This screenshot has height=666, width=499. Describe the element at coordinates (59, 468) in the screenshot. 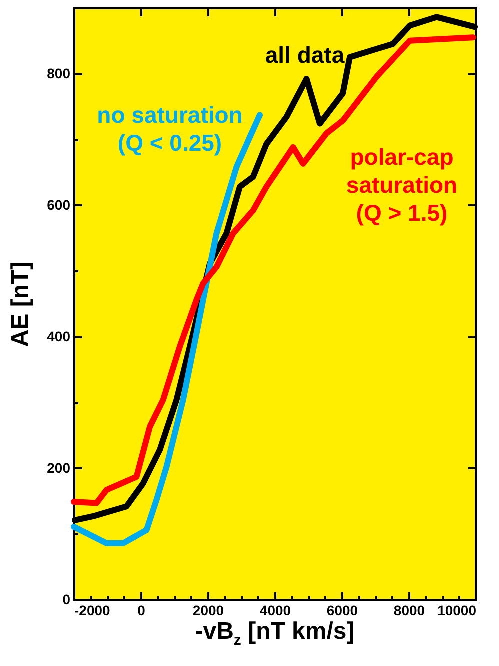

I see `y-tick-label: 200` at that location.